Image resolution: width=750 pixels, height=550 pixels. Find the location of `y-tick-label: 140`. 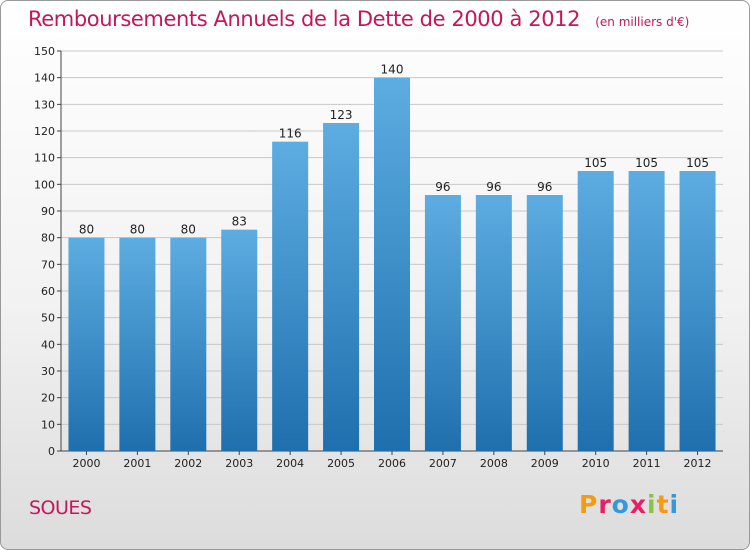

y-tick-label: 140 is located at coordinates (44, 78).